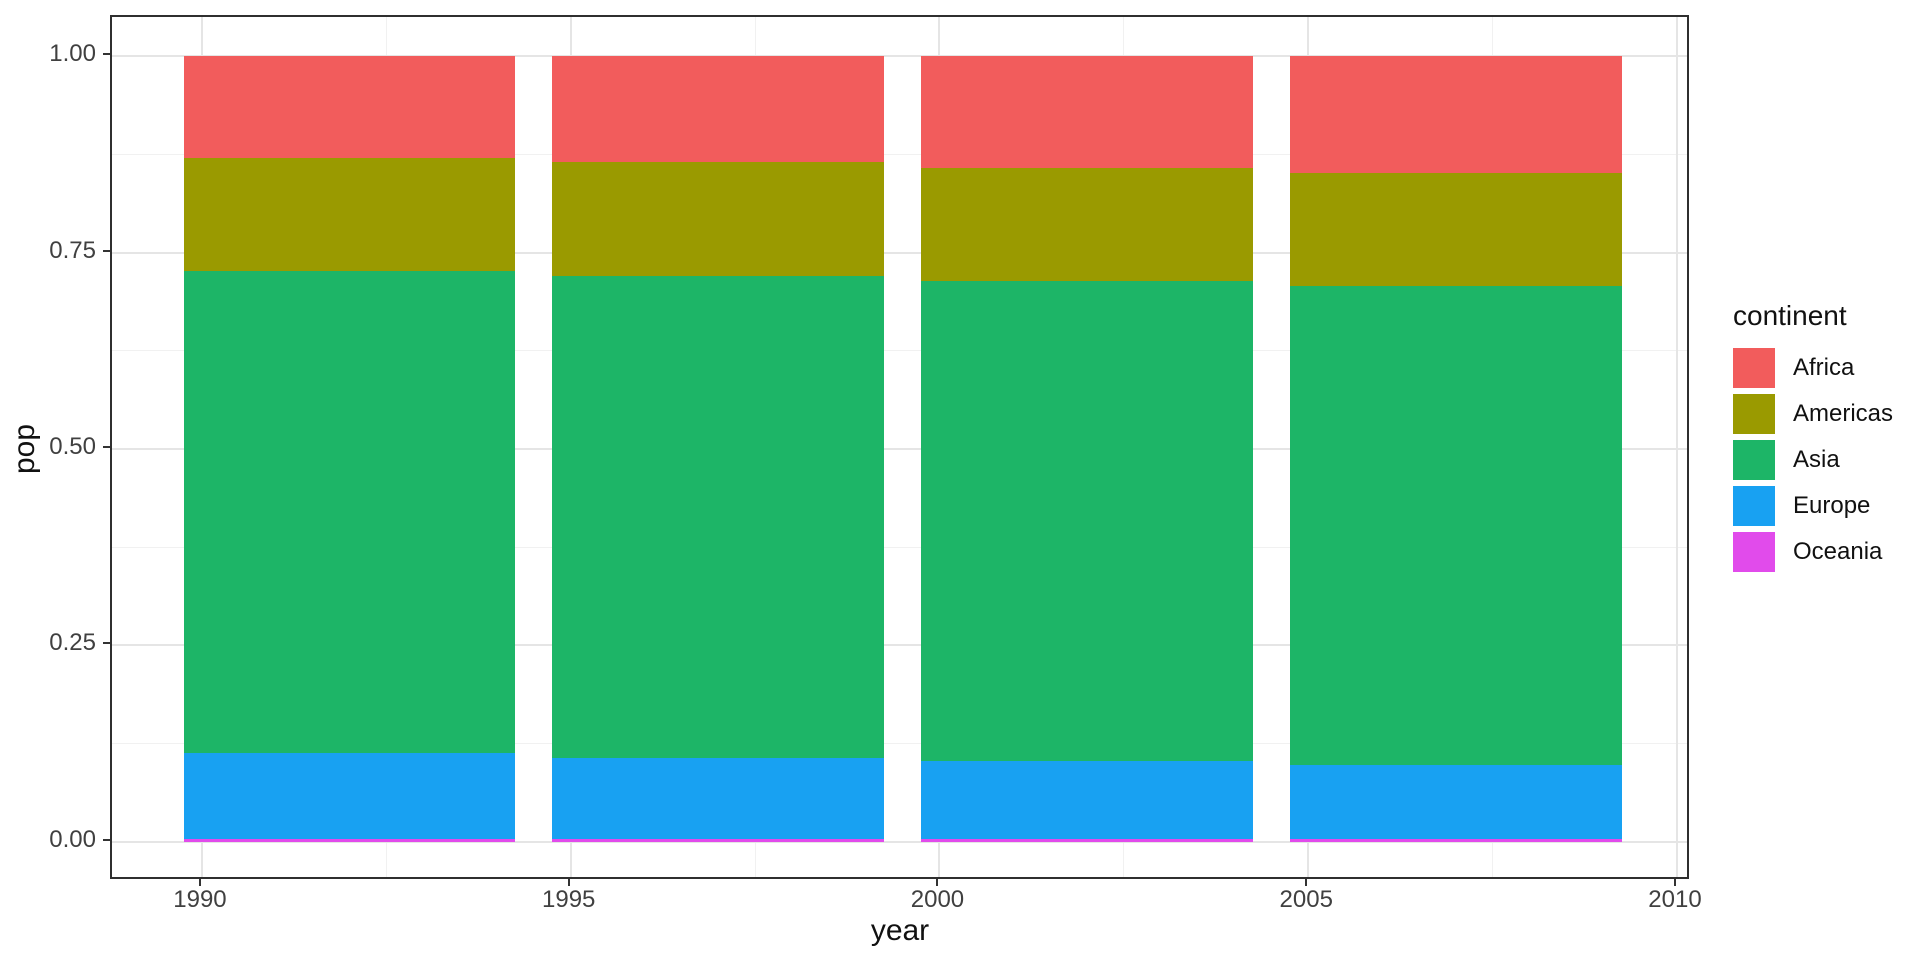  I want to click on legend-label-americas: Americas, so click(1843, 413).